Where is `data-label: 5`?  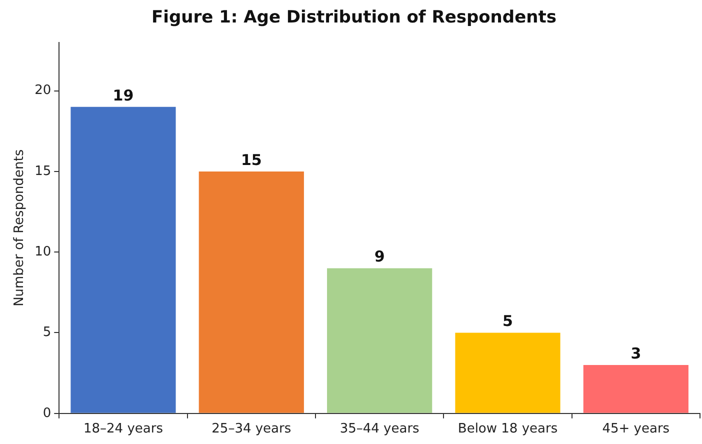 data-label: 5 is located at coordinates (507, 321).